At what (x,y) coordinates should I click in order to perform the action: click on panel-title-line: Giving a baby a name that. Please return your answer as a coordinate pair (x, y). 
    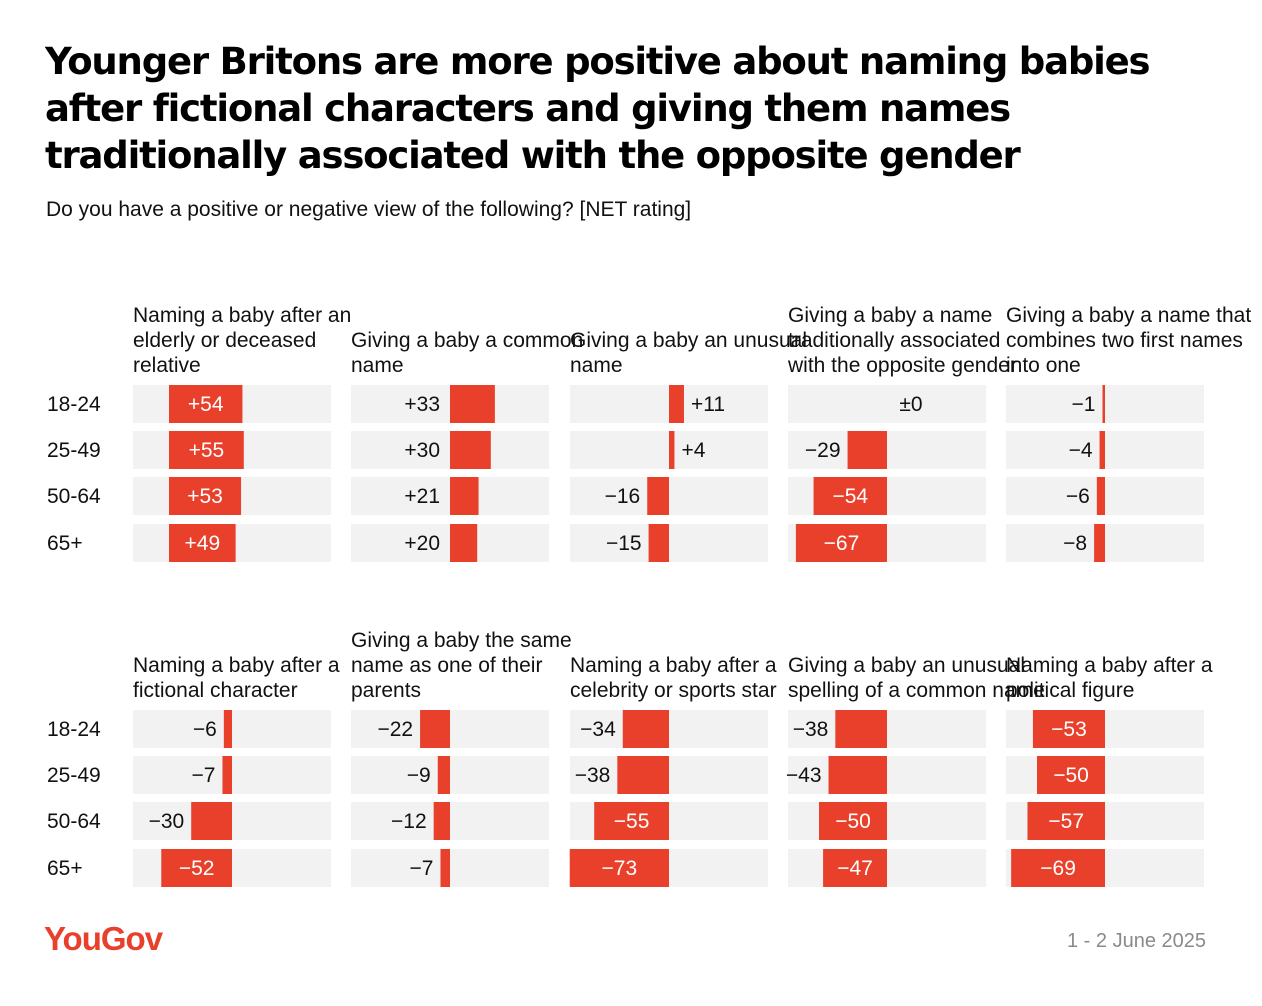
    Looking at the image, I should click on (1128, 315).